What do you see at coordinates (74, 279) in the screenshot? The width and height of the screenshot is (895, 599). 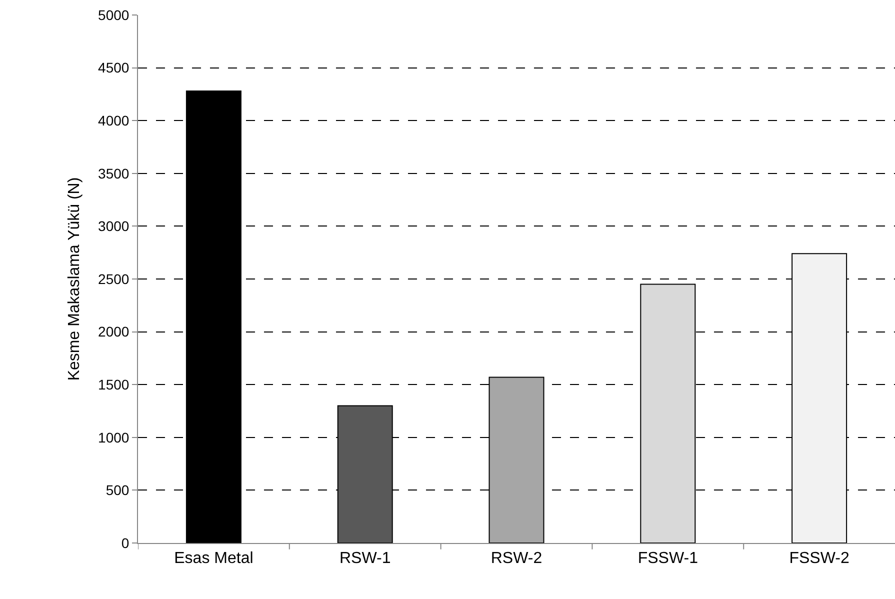 I see `y-axis-title: Kesme Makaslama Yükü (N)` at bounding box center [74, 279].